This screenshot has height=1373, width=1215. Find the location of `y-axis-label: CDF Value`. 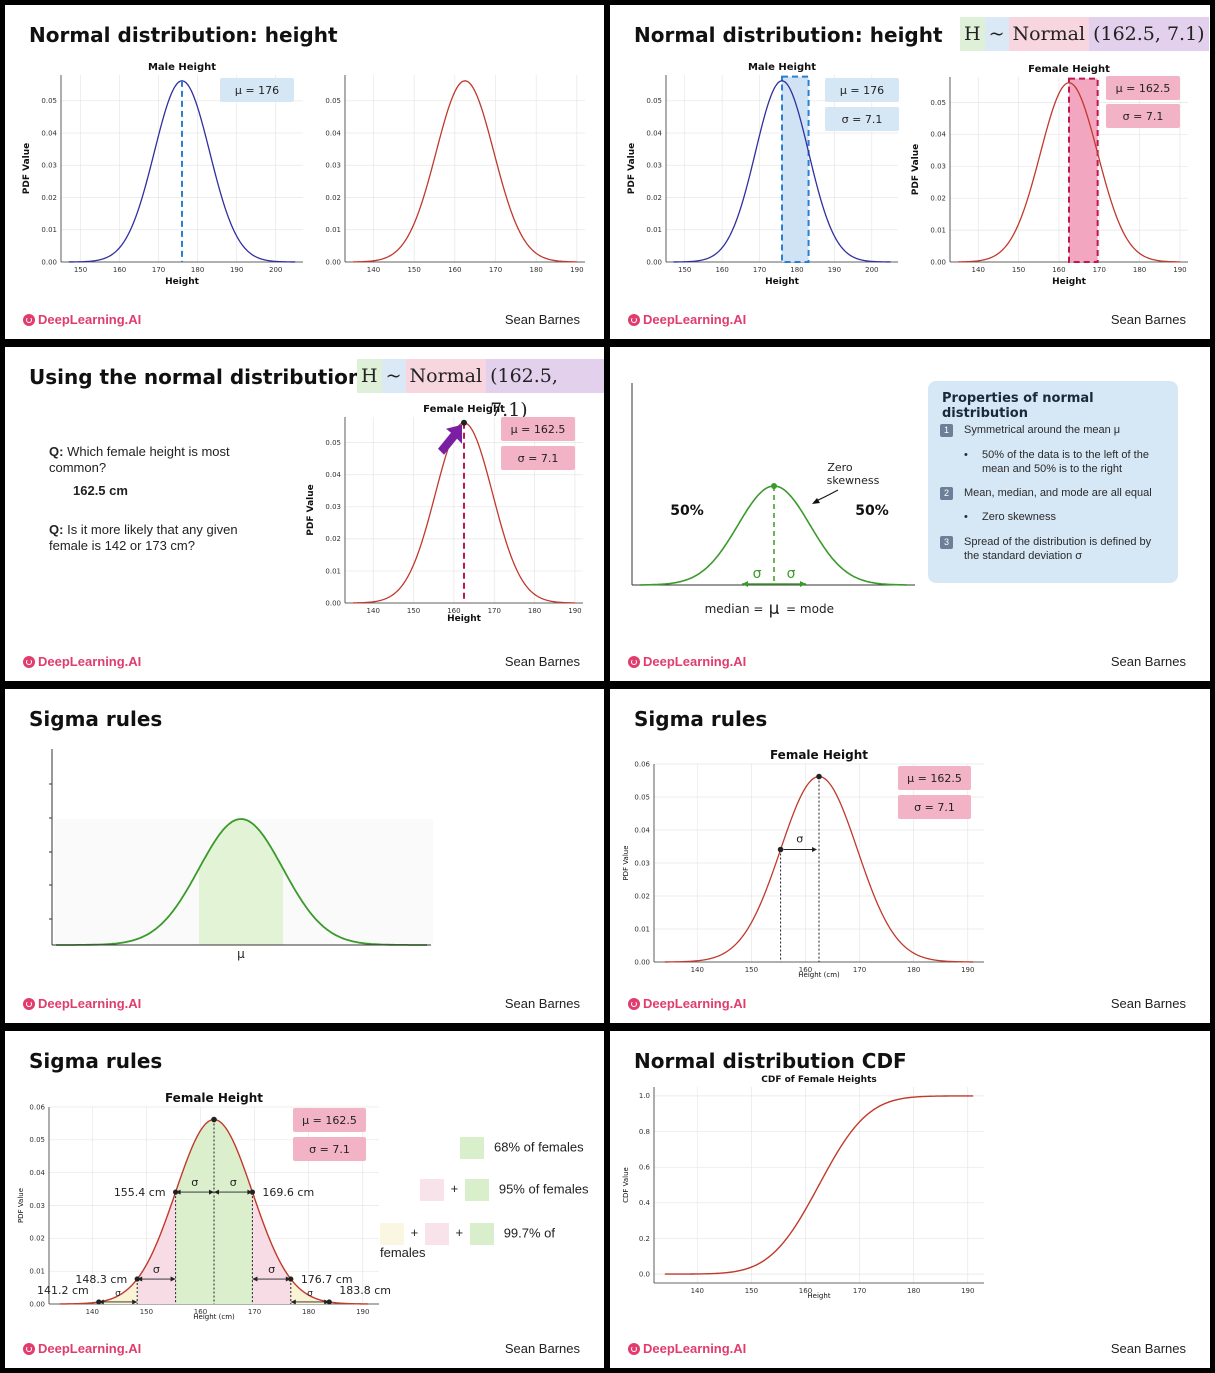

y-axis-label: CDF Value is located at coordinates (626, 1185).